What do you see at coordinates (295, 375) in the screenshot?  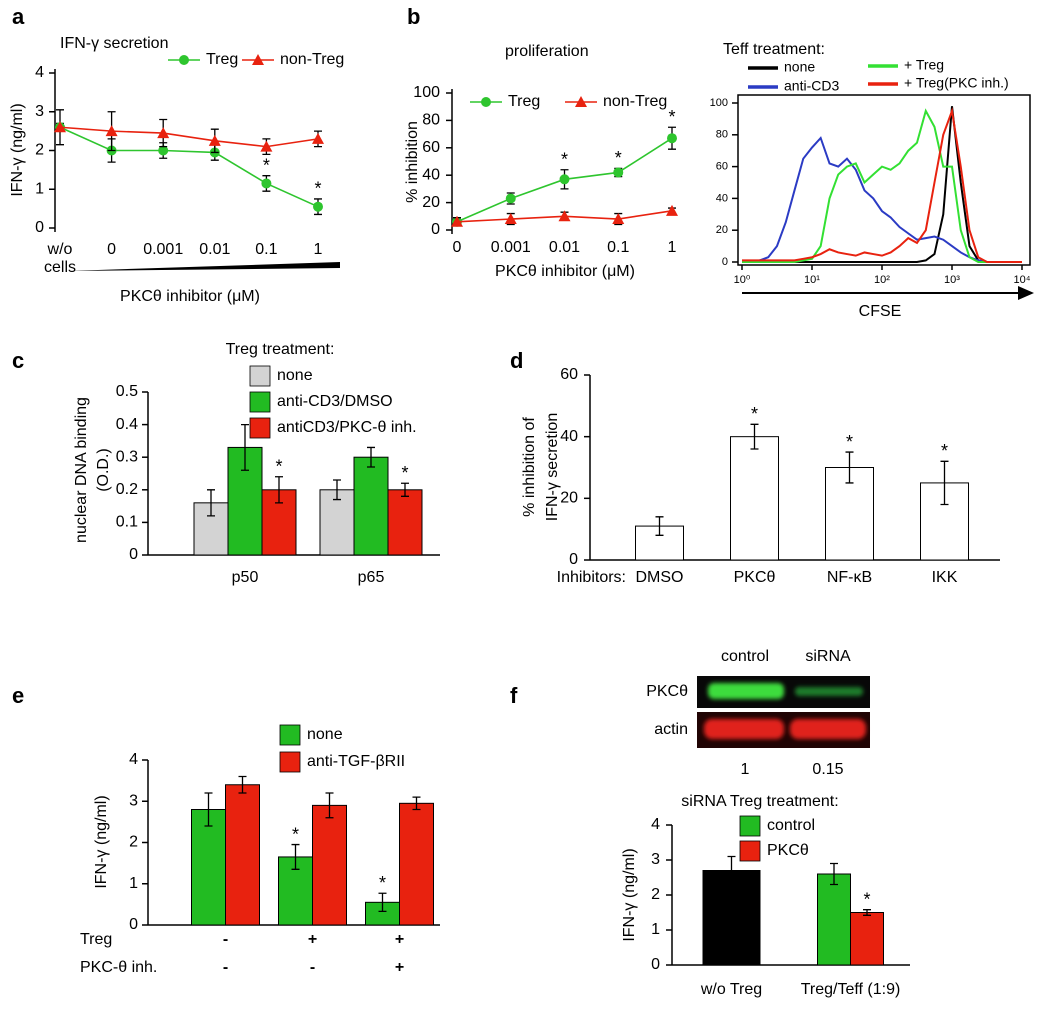 I see `legend-label: none` at bounding box center [295, 375].